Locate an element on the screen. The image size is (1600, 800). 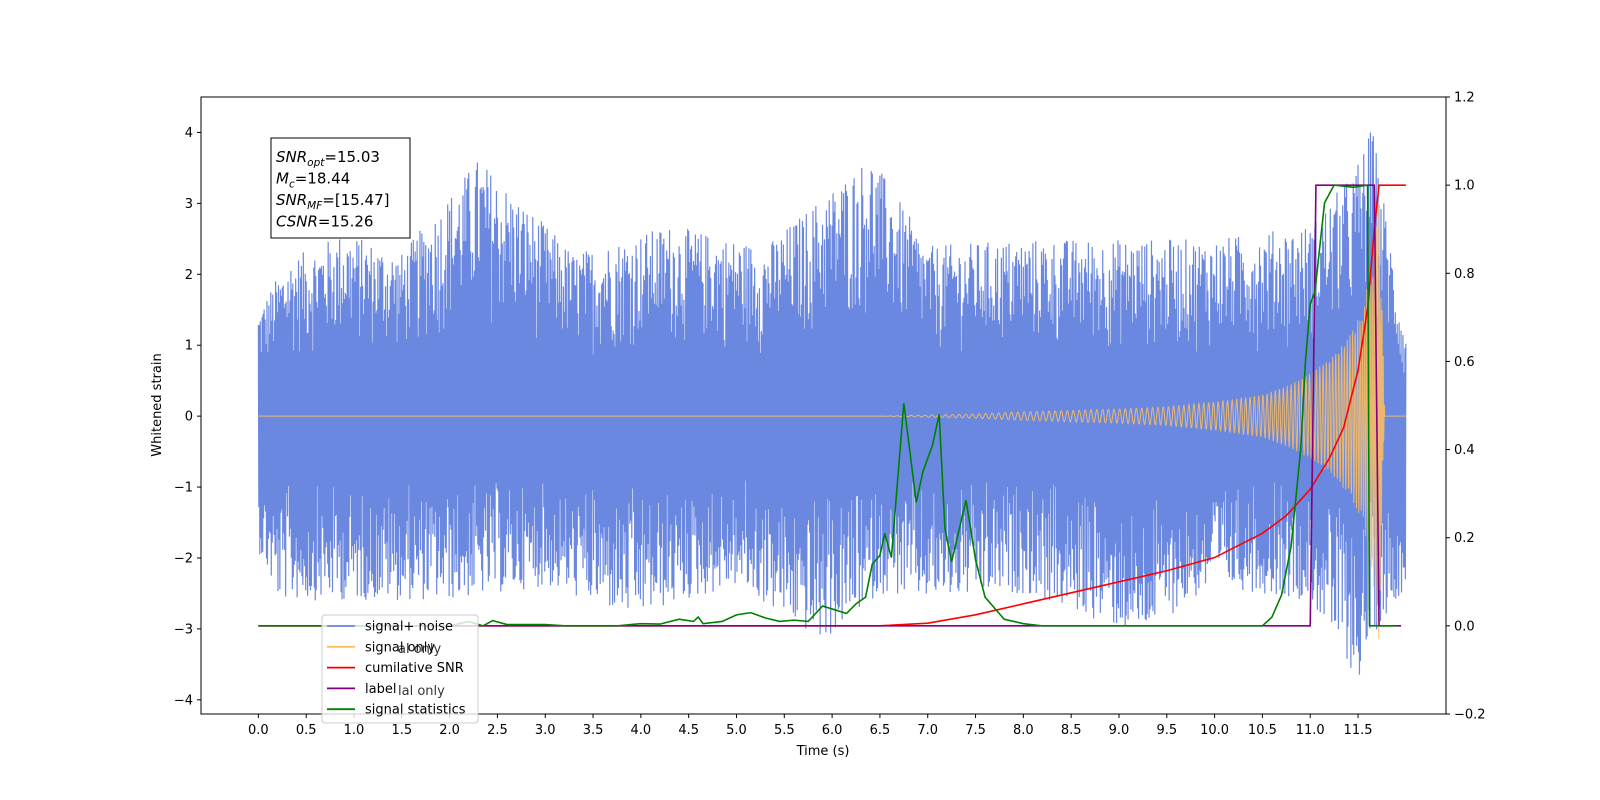
x-tick-label: 6.5 is located at coordinates (880, 730).